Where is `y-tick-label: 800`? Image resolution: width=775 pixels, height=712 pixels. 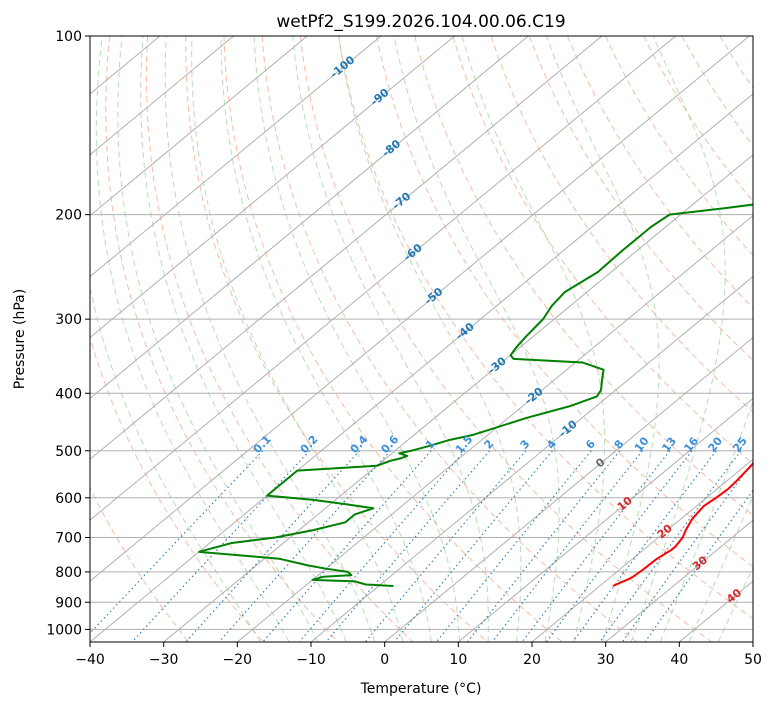
y-tick-label: 800 is located at coordinates (68, 573).